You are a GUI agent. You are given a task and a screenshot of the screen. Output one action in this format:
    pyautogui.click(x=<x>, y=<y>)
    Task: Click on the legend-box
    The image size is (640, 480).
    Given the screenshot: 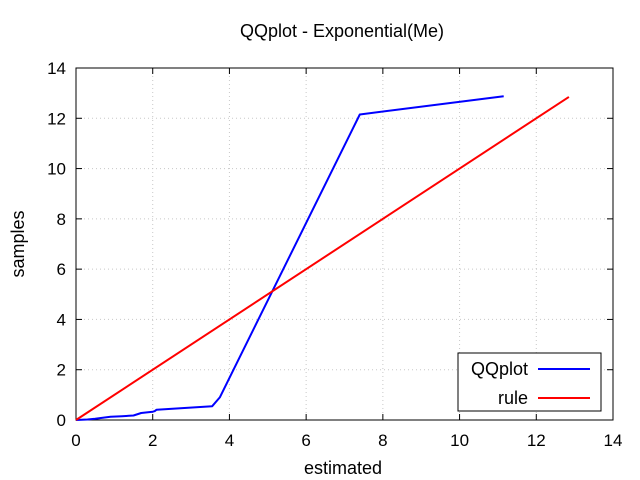 What is the action you would take?
    pyautogui.click(x=529, y=382)
    